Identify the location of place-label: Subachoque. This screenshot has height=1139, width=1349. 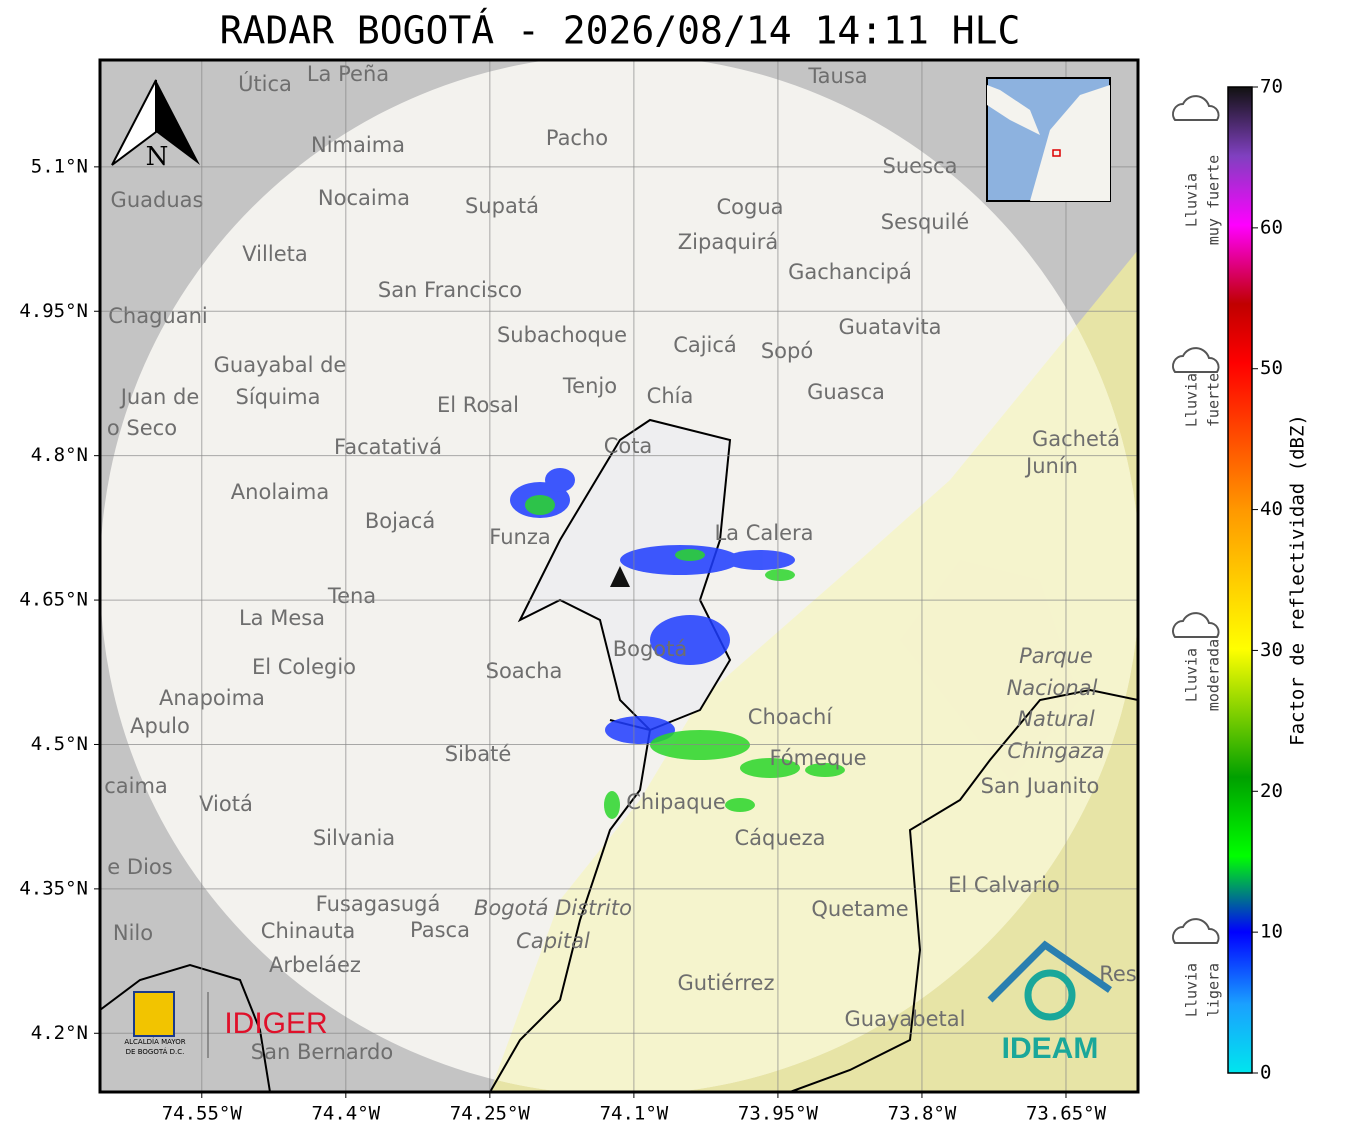
(562, 335).